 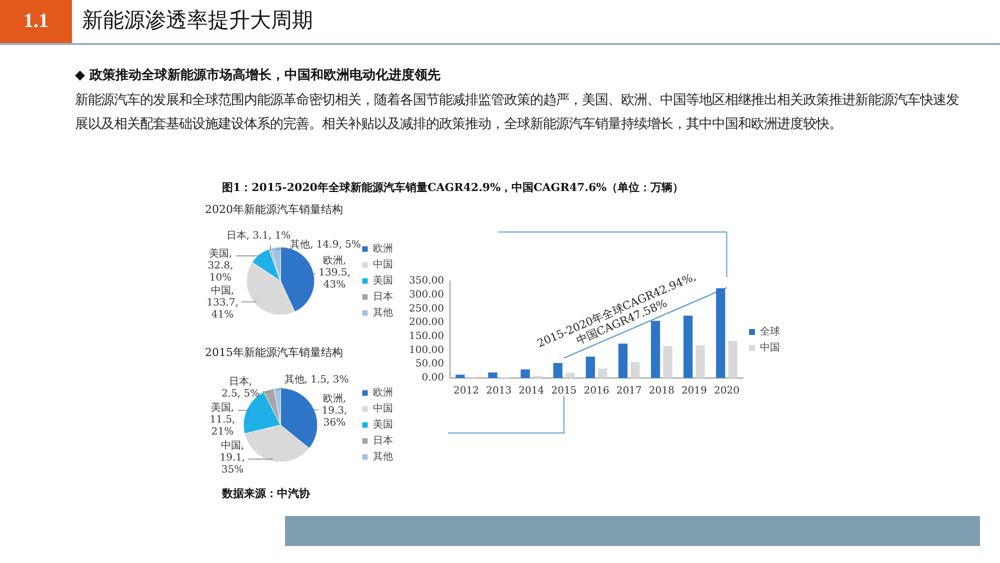 What do you see at coordinates (531, 391) in the screenshot?
I see `x-tick-label: 2014` at bounding box center [531, 391].